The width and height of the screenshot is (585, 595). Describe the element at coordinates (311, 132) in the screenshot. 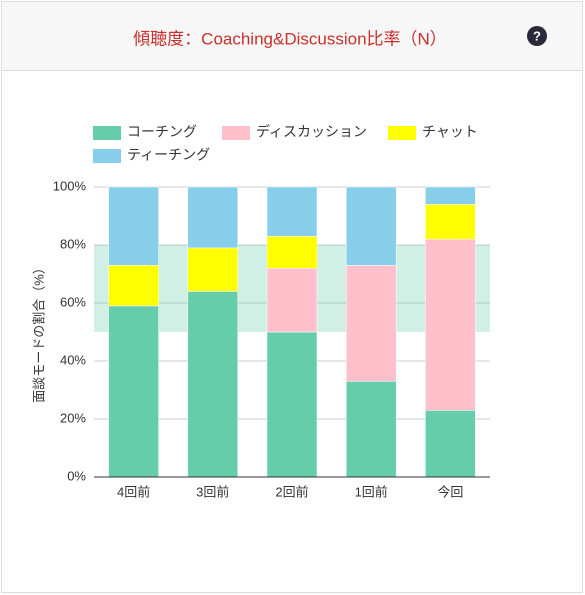

I see `legend-label: ディスカッション` at that location.